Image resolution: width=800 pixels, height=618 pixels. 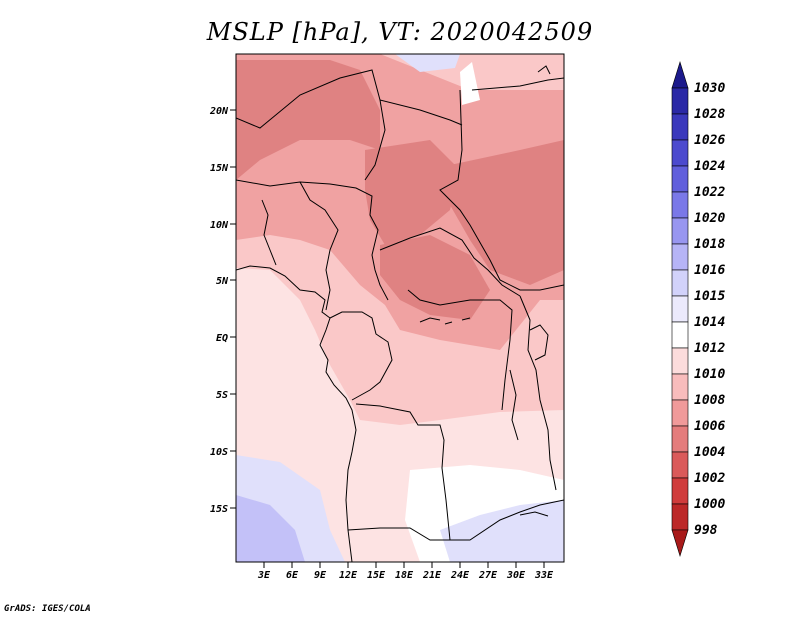 I want to click on lon-label: 24E, so click(x=460, y=575).